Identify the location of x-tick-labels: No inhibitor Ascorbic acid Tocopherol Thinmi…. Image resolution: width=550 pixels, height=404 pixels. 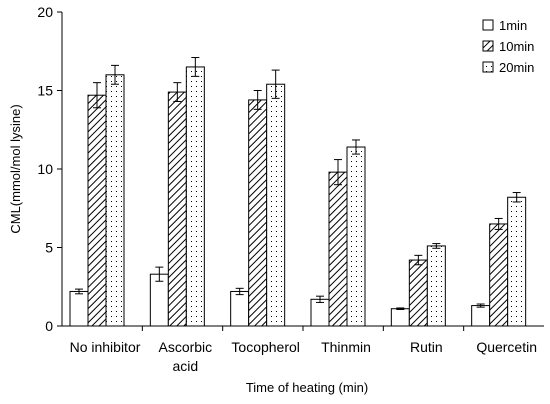
(303, 350).